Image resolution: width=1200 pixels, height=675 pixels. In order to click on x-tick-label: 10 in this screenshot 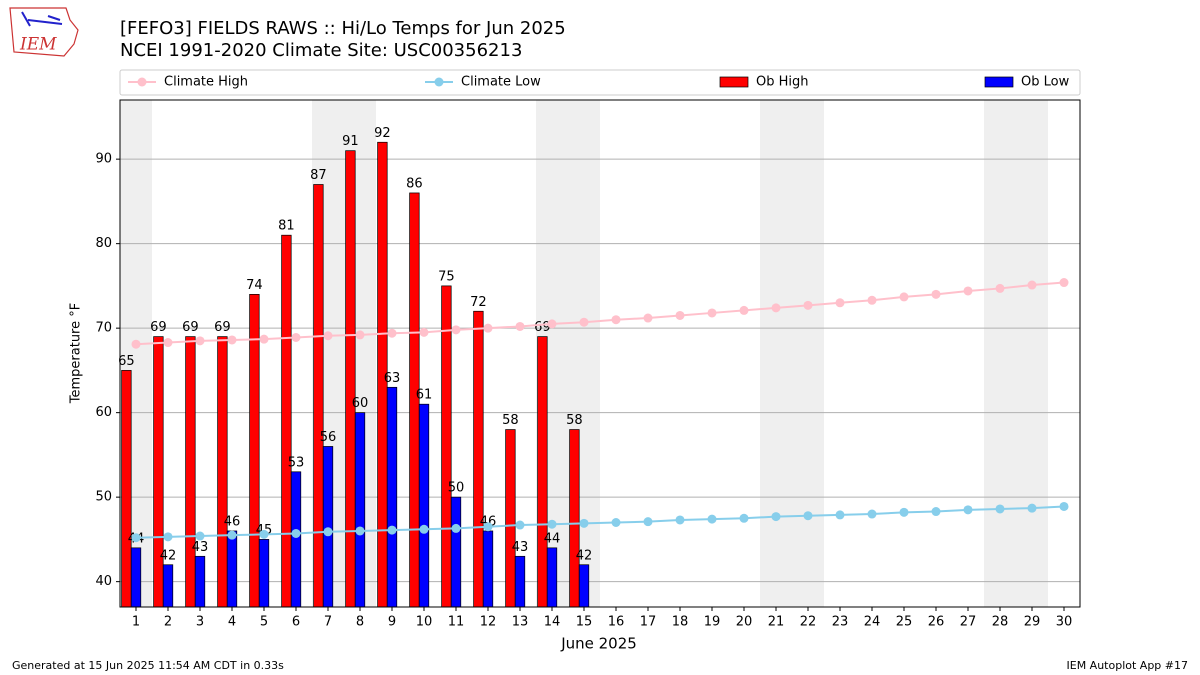, I will do `click(424, 622)`.